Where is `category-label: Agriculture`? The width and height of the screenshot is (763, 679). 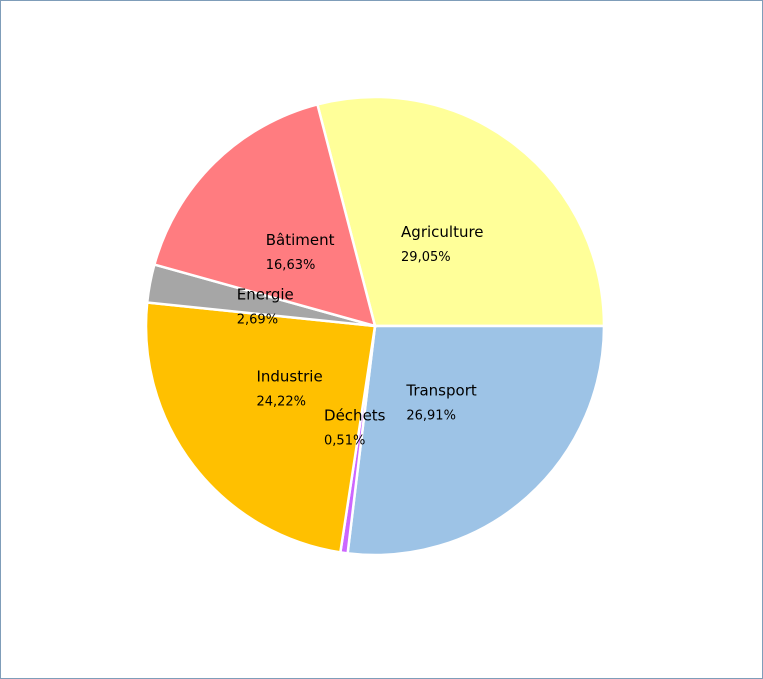
category-label: Agriculture is located at coordinates (442, 232).